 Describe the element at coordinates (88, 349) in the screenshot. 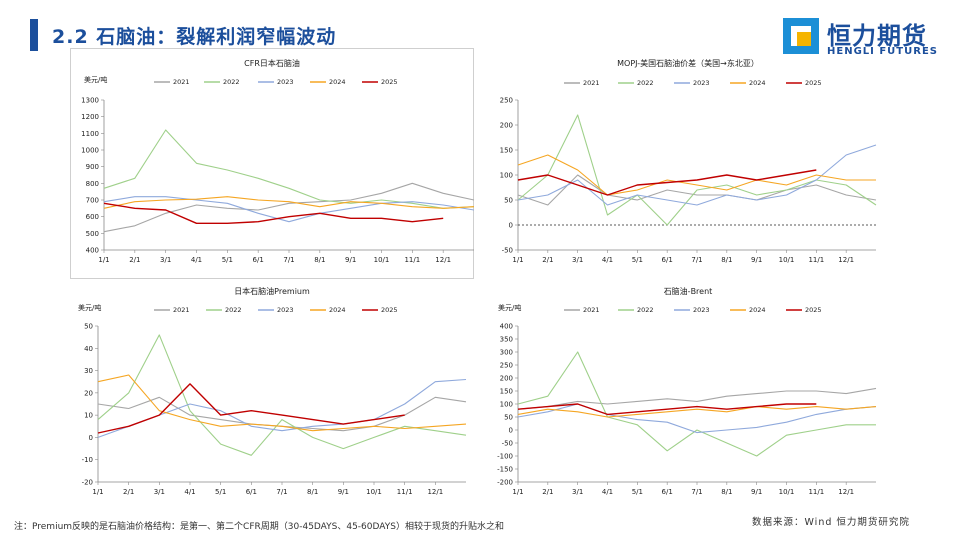

I see `y-tick-label: 40` at that location.